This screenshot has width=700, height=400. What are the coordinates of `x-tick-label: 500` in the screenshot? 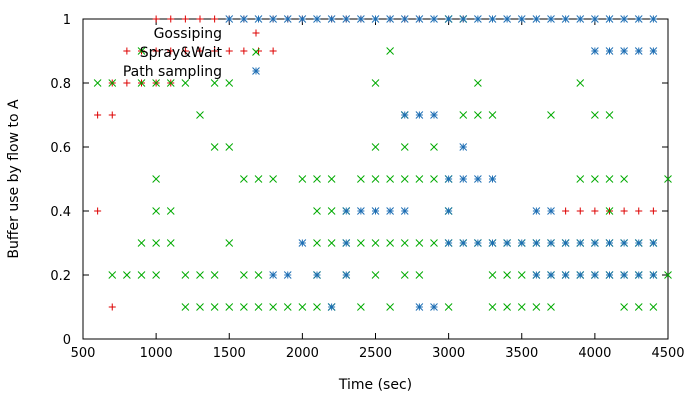 It's located at (83, 353).